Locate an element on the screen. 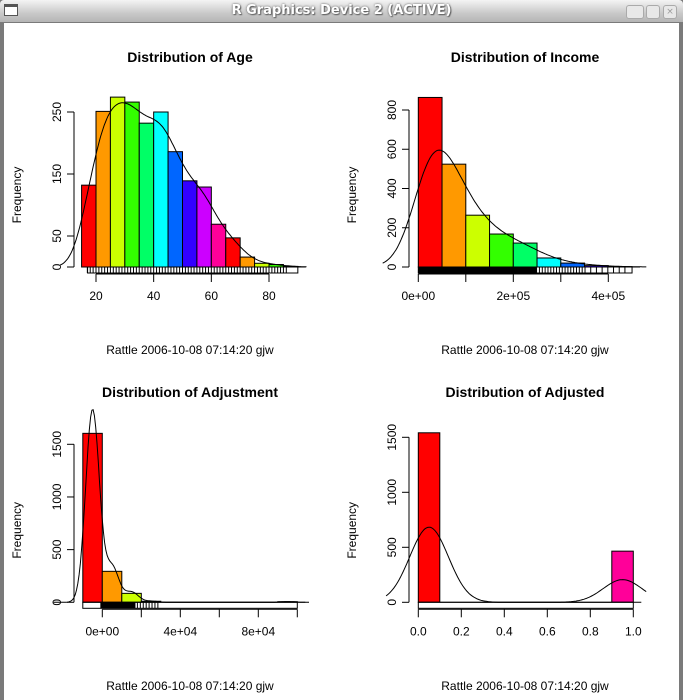  x-tick-label: 0.2 is located at coordinates (461, 631).